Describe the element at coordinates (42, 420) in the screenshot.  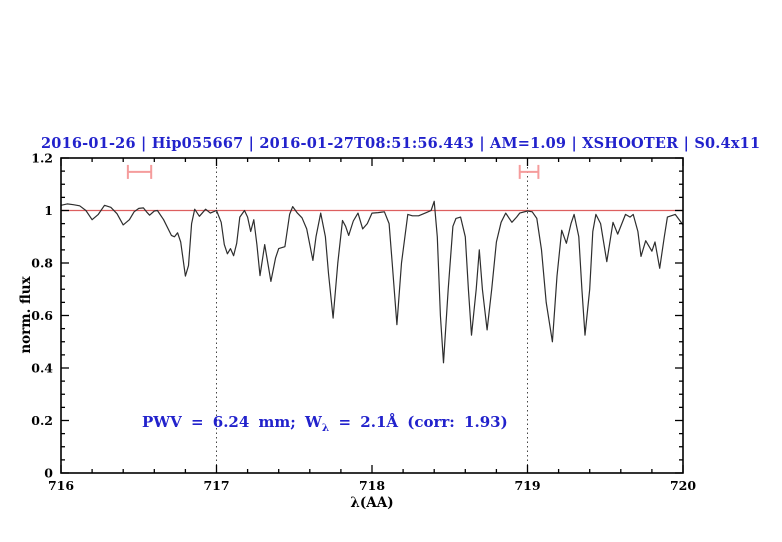
I see `y-tick-label: 0.2` at that location.